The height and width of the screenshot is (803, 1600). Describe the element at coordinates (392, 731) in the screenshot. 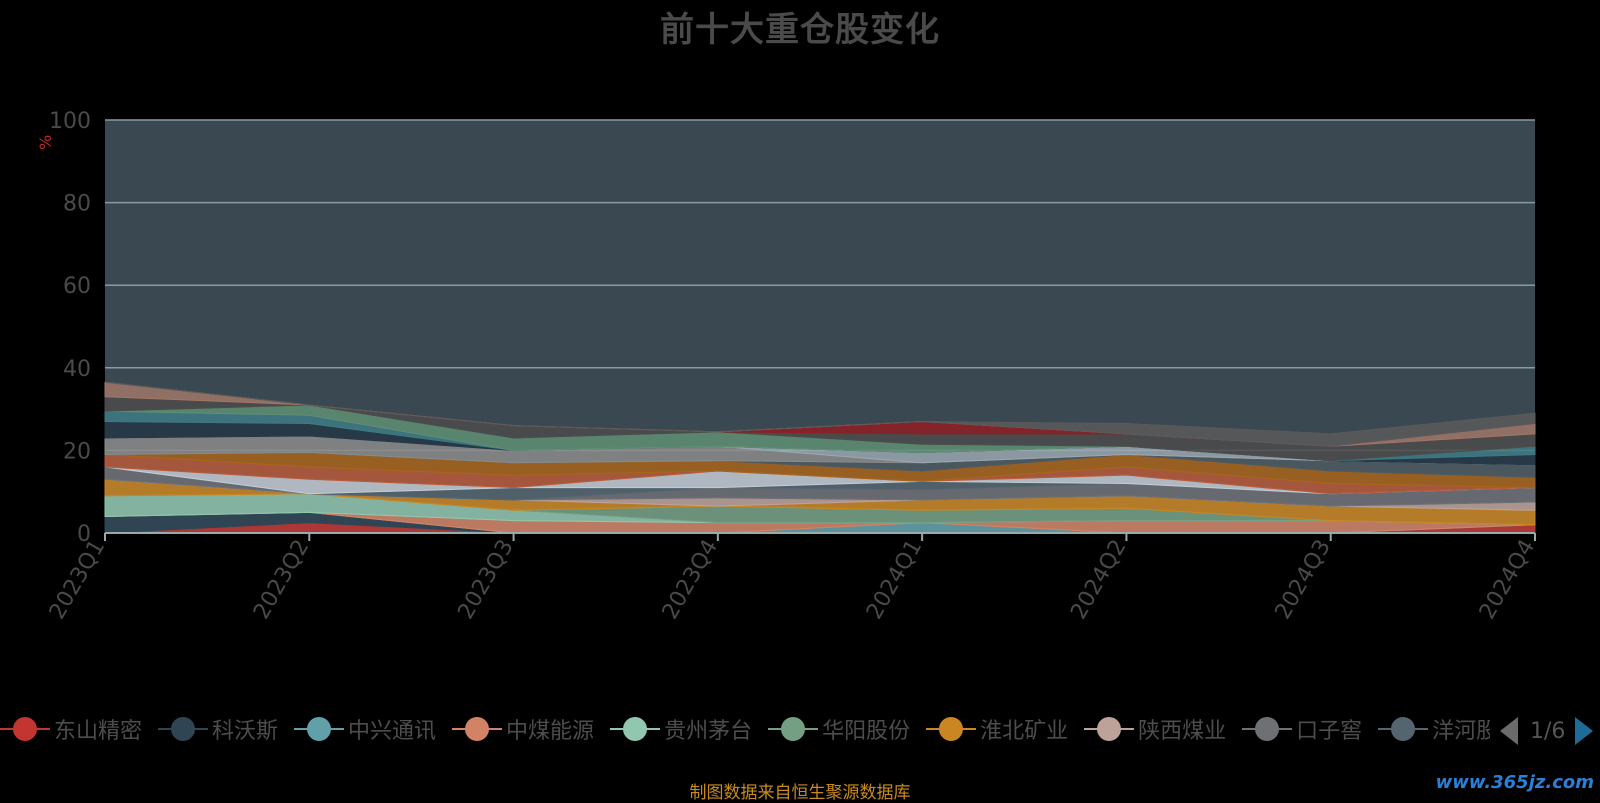

I see `legend-label: 中兴通讯` at that location.